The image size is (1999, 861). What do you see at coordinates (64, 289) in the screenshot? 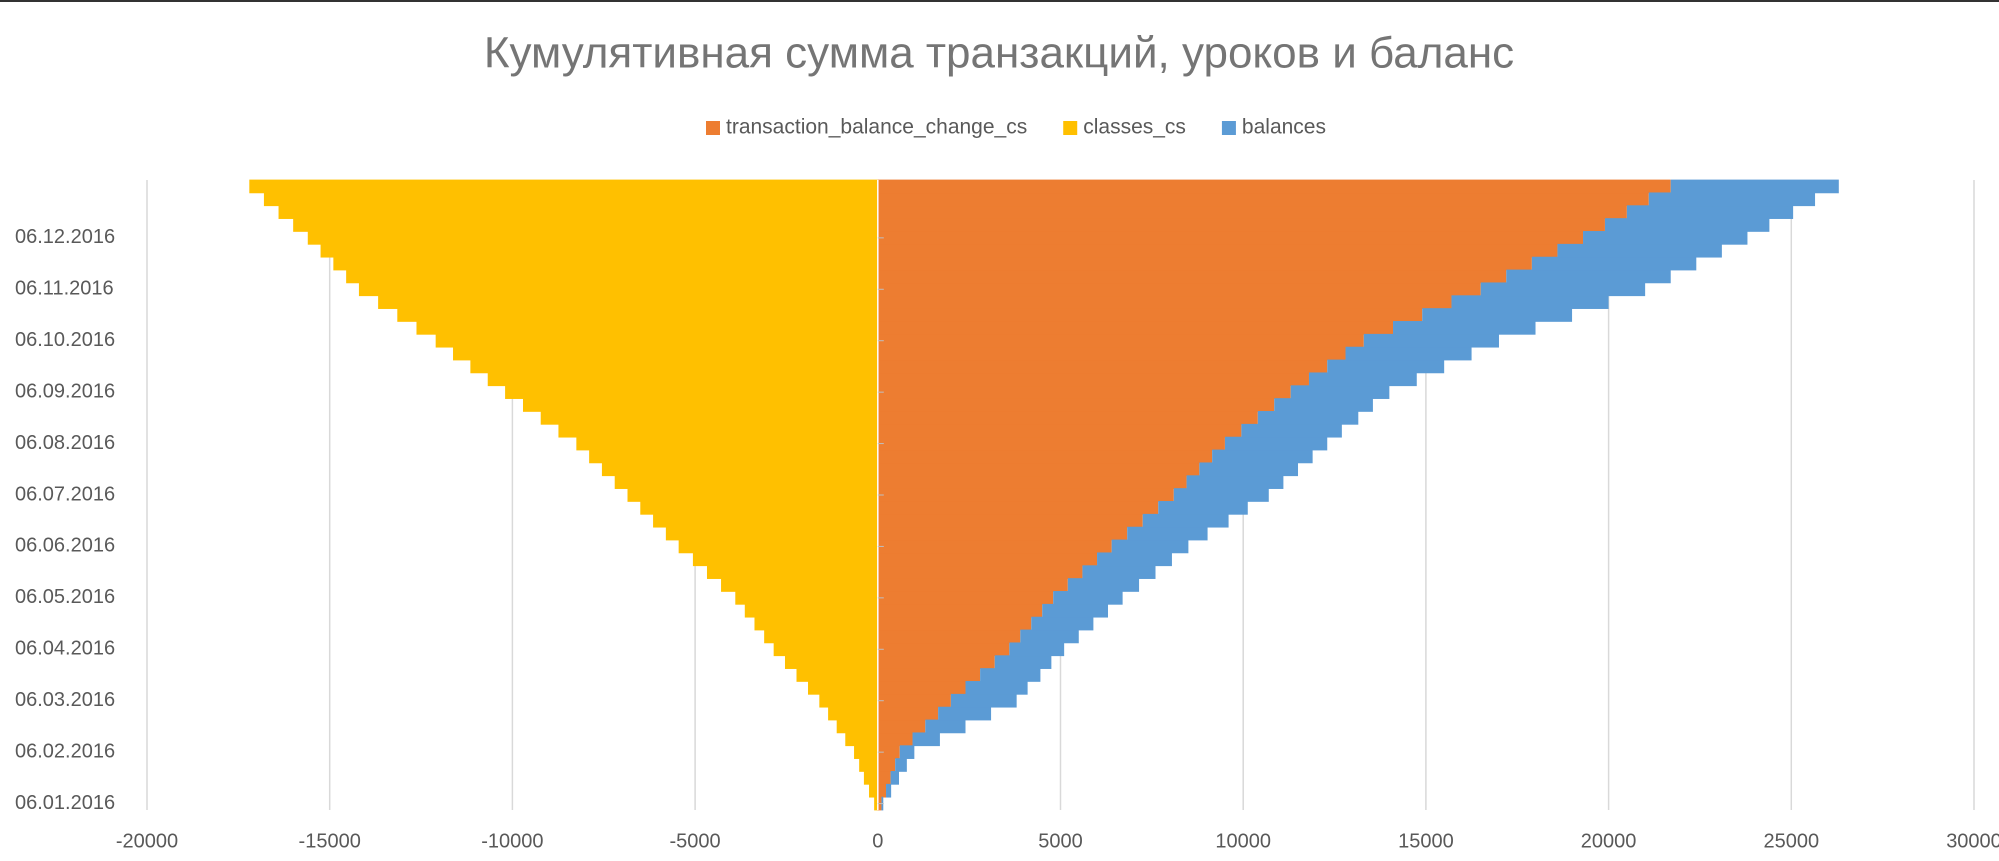
I see `y-tick-label: 06.11.2016` at bounding box center [64, 289].